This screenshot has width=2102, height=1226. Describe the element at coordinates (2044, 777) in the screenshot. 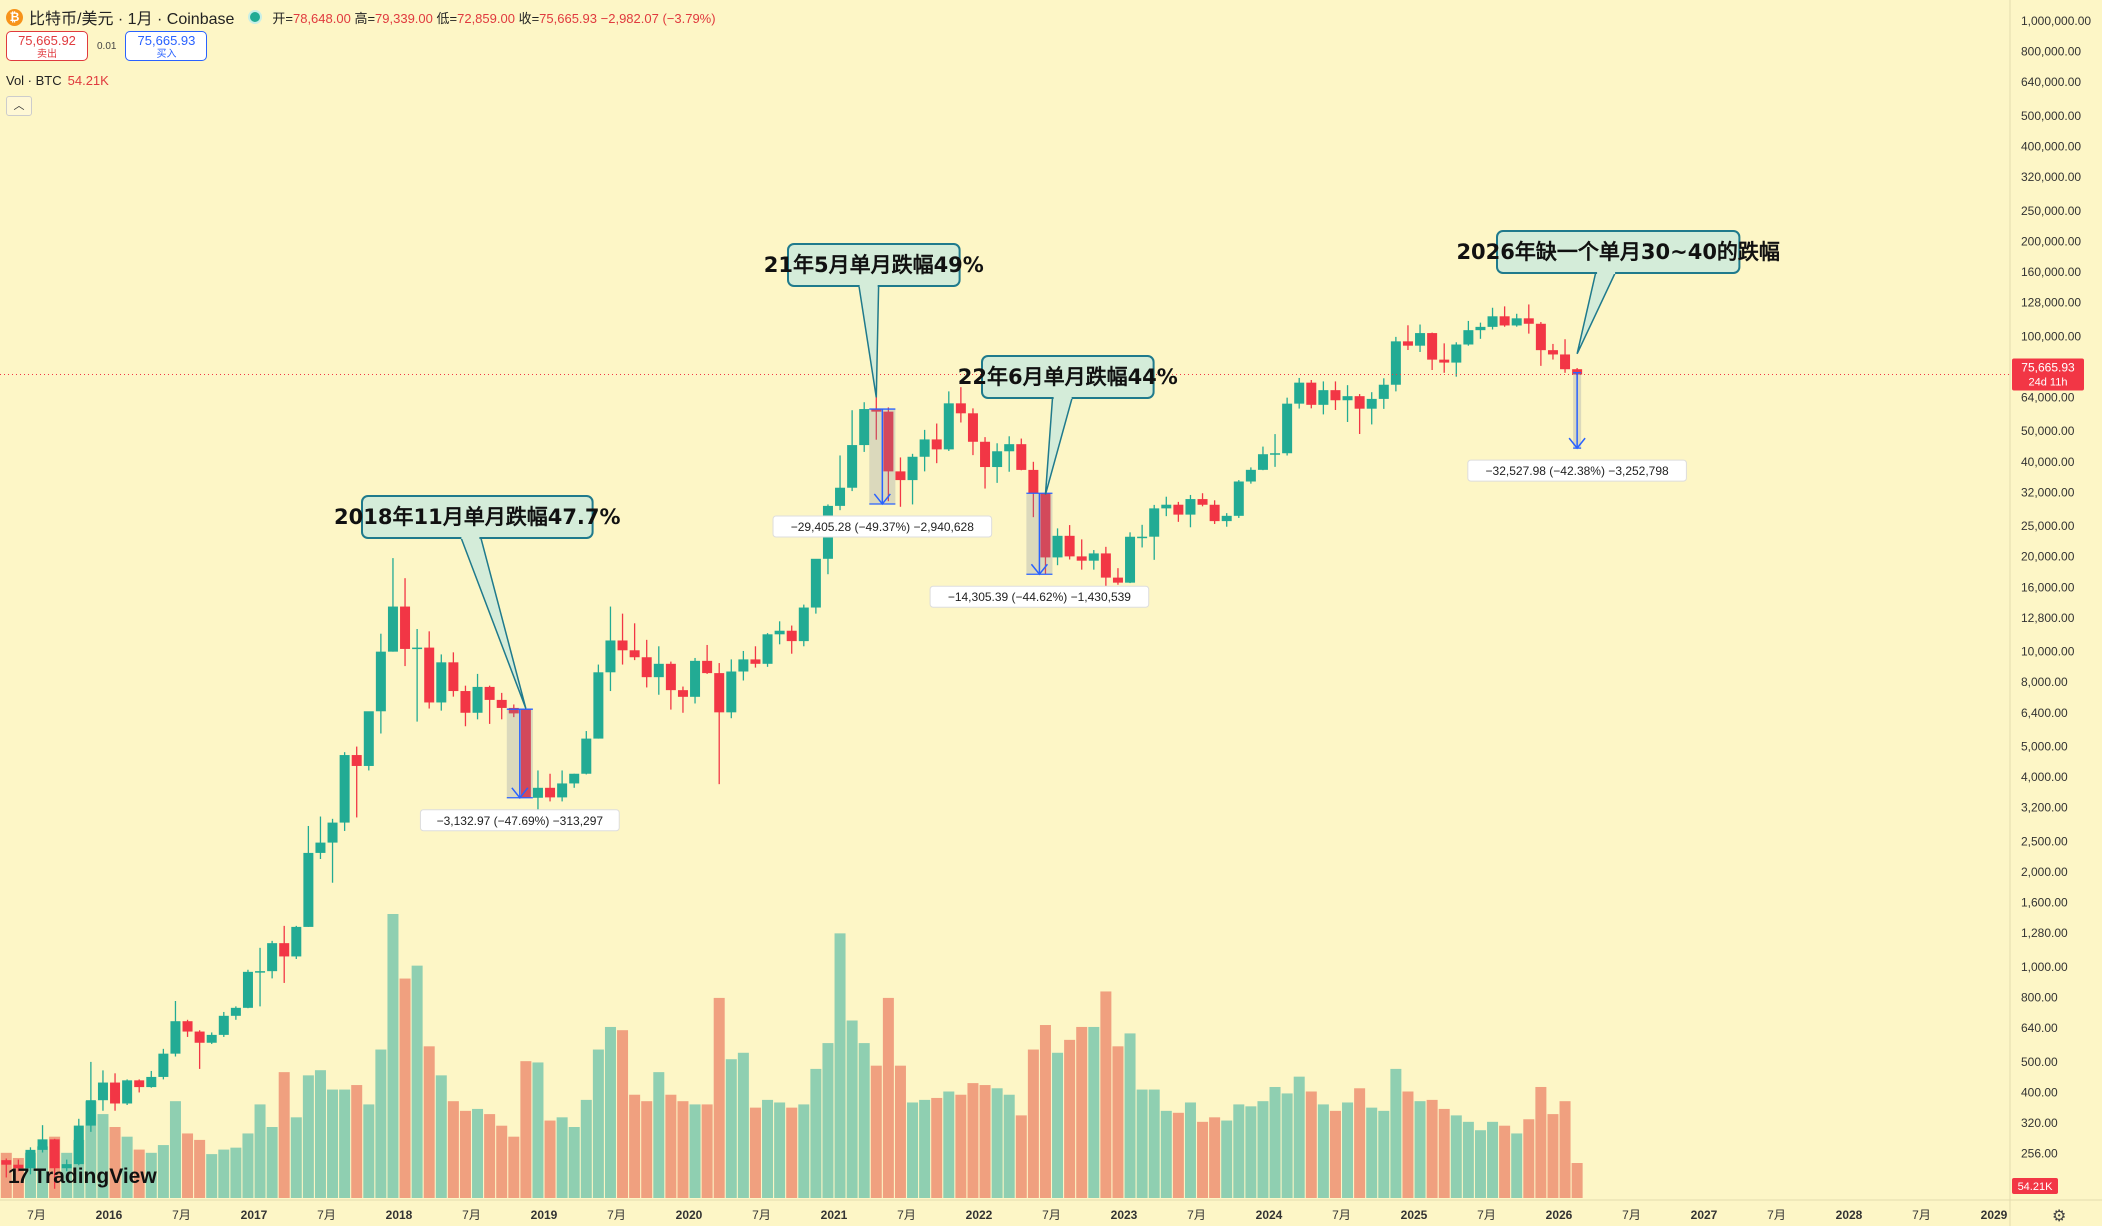

I see `y-tick-label: 4,000.00` at that location.